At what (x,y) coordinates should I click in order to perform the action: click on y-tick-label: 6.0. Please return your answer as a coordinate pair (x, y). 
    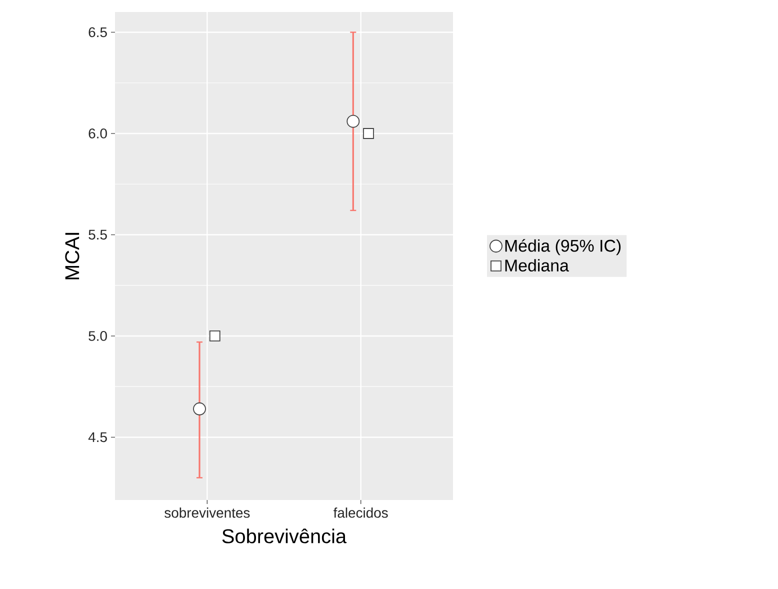
    Looking at the image, I should click on (97, 133).